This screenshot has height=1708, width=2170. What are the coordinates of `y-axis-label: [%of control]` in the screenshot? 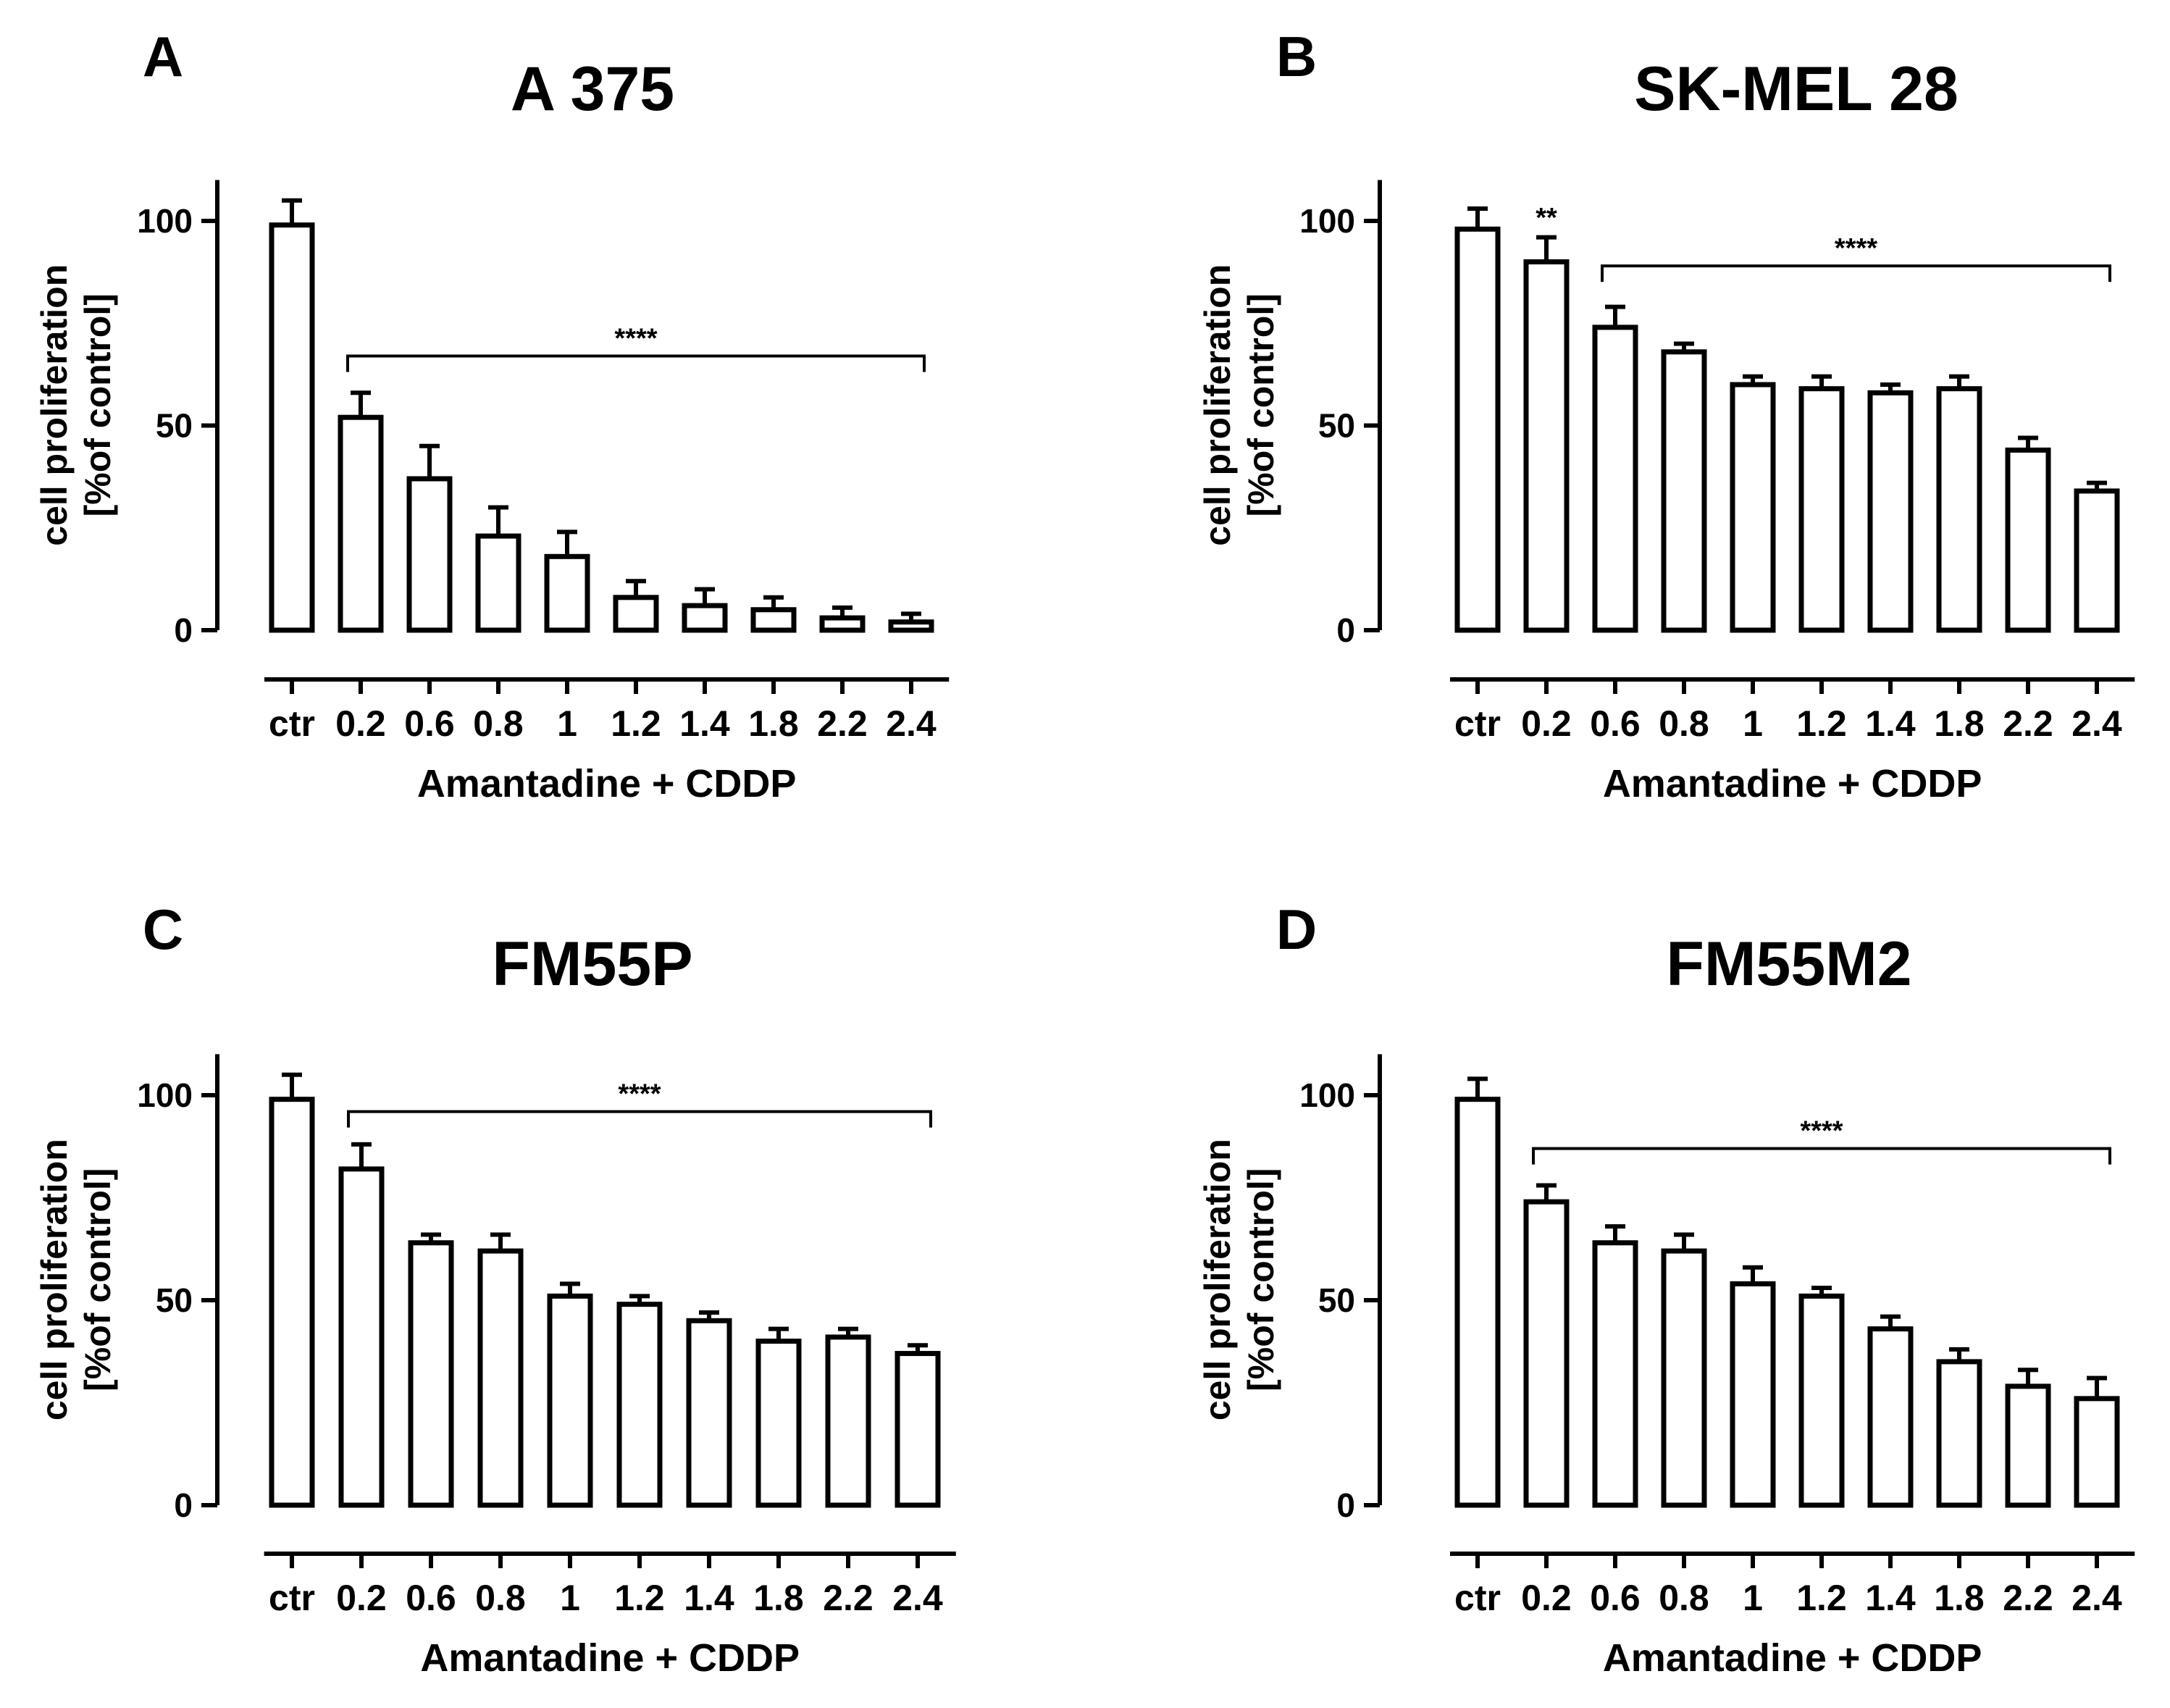 It's located at (98, 1279).